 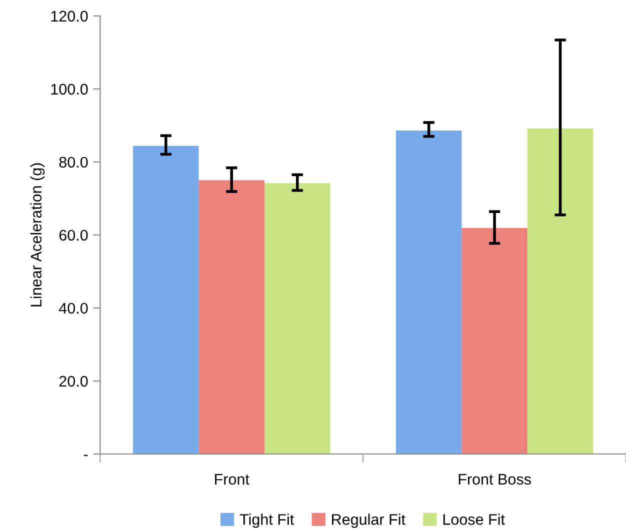 I want to click on y-axis-title: Linear Aceleration (g), so click(x=37, y=234).